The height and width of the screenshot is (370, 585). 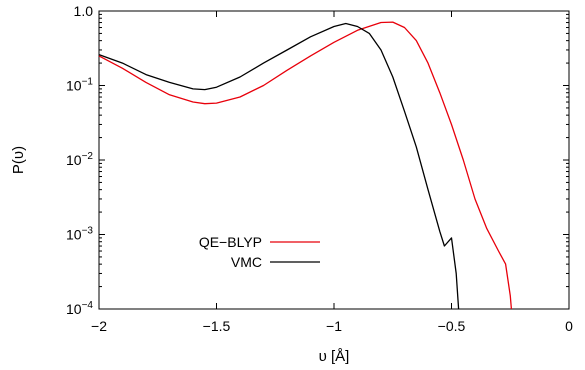 What do you see at coordinates (230, 242) in the screenshot?
I see `legend-label-qe-blyp: QE−BLYP` at bounding box center [230, 242].